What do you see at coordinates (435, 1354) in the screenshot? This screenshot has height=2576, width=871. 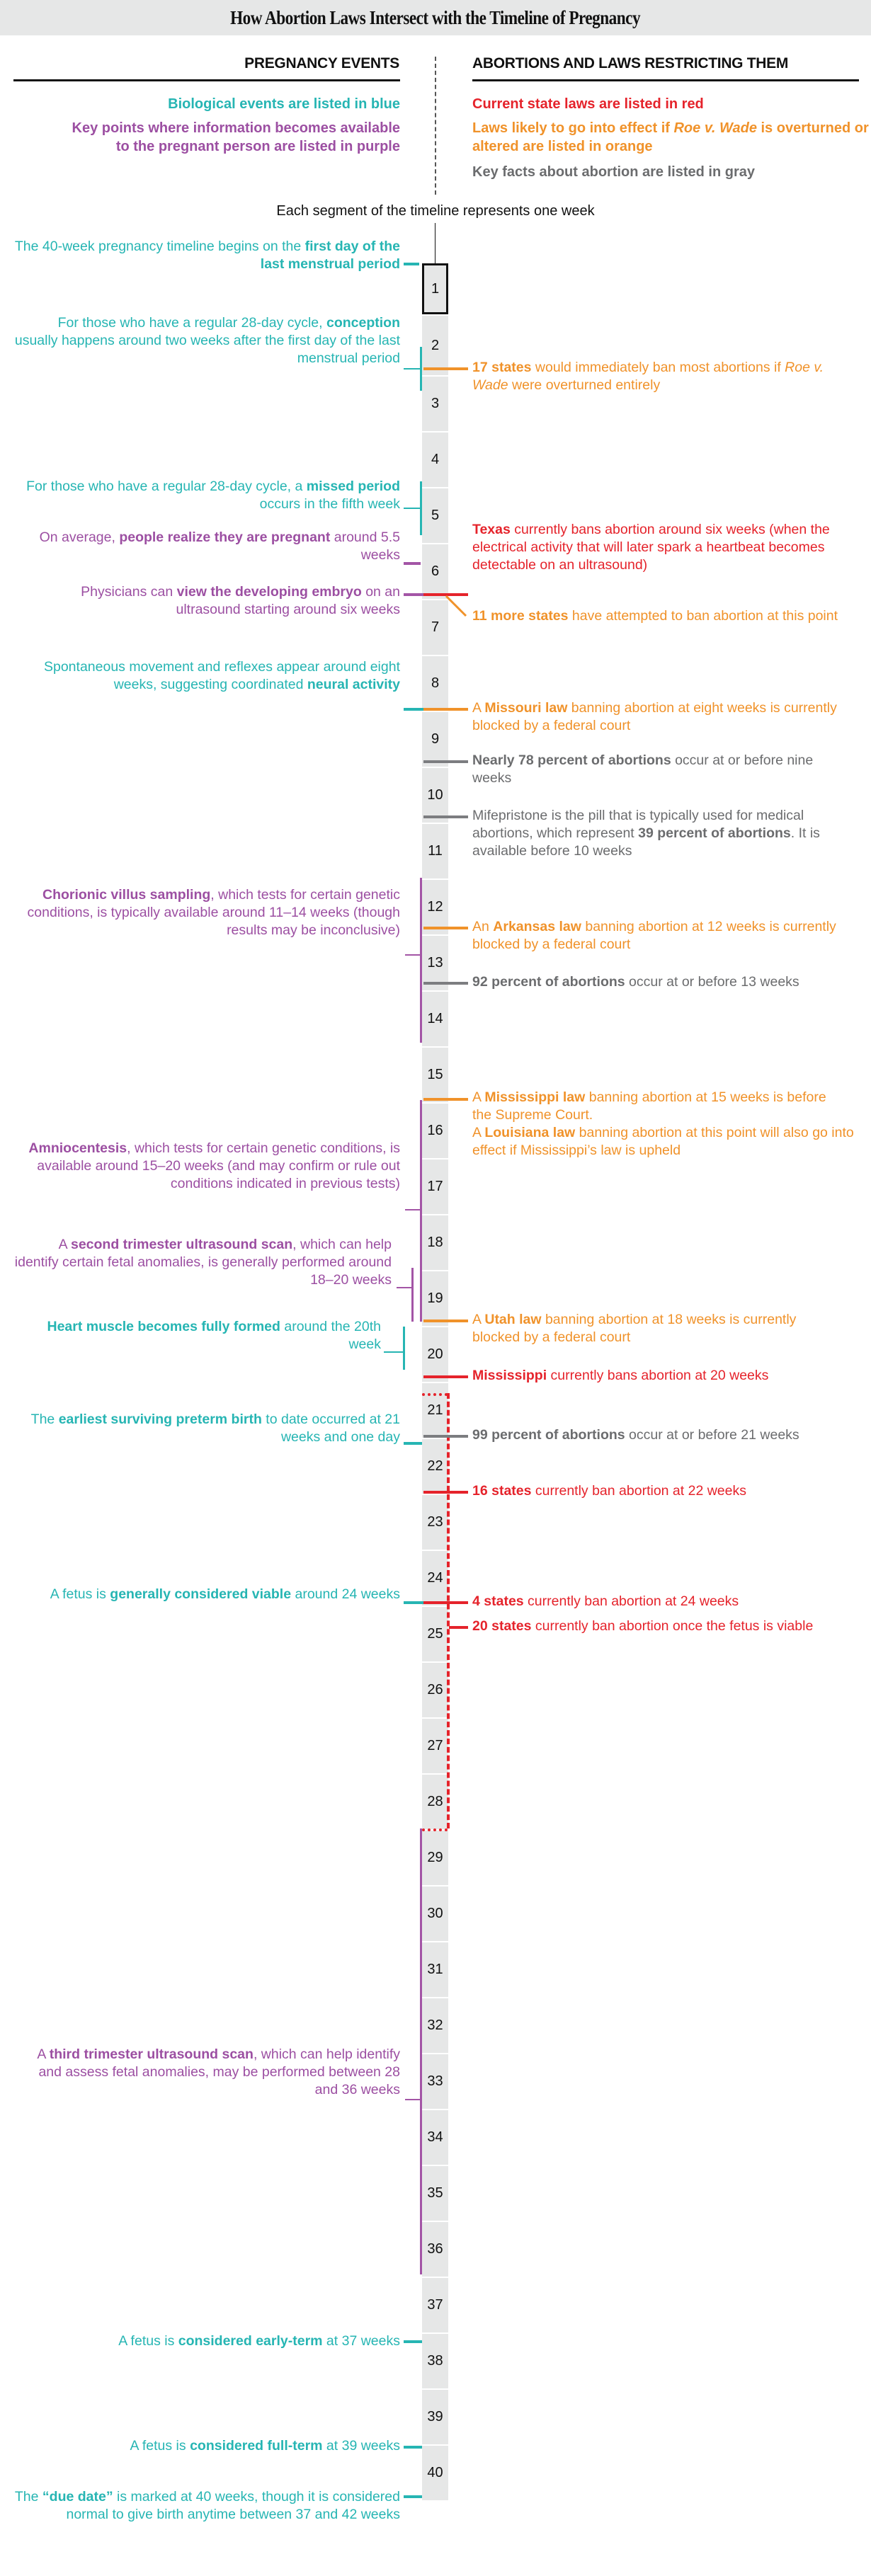 I see `week-segment: 20` at bounding box center [435, 1354].